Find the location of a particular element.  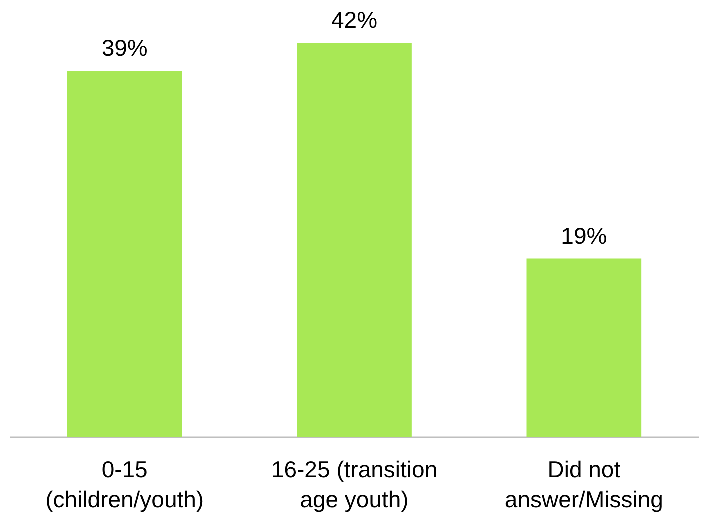

data-label: 39% is located at coordinates (125, 48).